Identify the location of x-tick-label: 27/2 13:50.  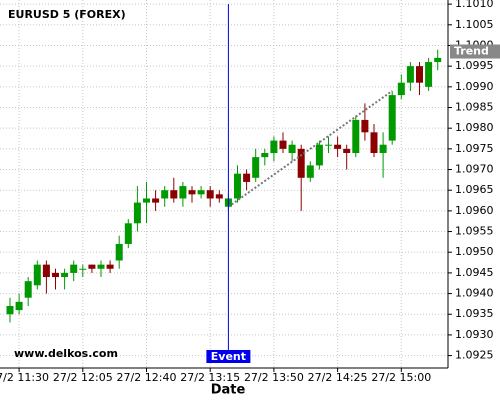
(274, 377).